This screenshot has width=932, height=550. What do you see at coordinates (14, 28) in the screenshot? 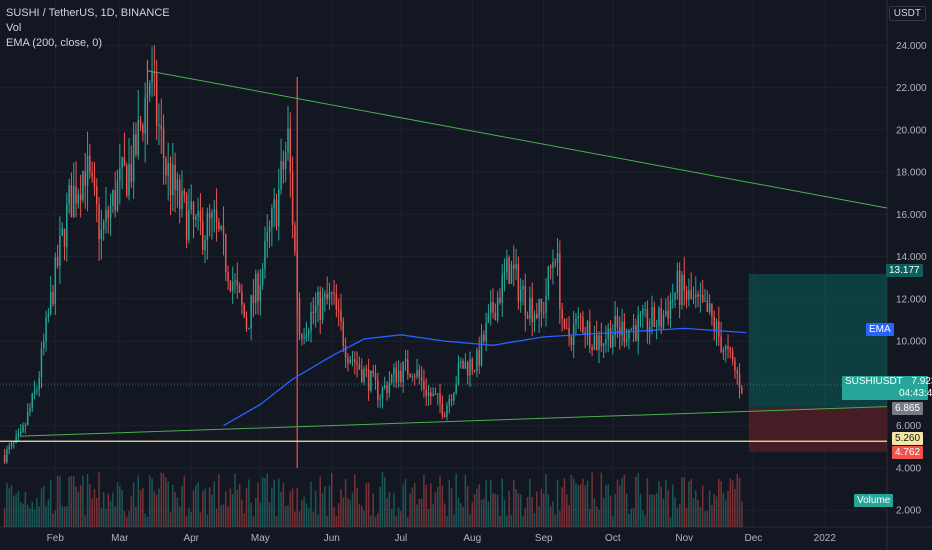
I see `volume-indicator-label: Vol` at bounding box center [14, 28].